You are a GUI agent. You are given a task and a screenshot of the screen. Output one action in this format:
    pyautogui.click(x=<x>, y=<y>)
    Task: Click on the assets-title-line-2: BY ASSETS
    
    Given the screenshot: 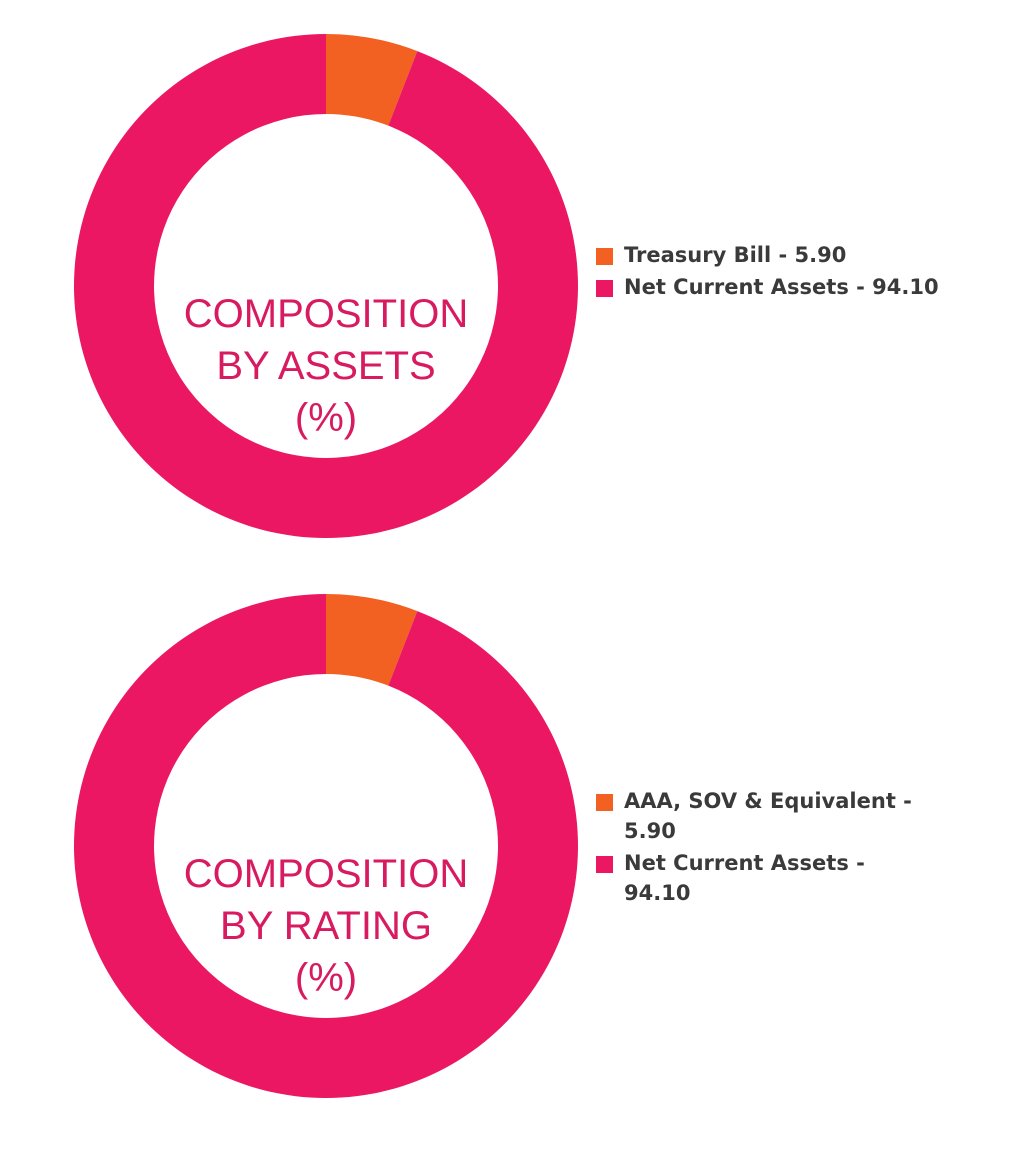 What is the action you would take?
    pyautogui.click(x=326, y=366)
    